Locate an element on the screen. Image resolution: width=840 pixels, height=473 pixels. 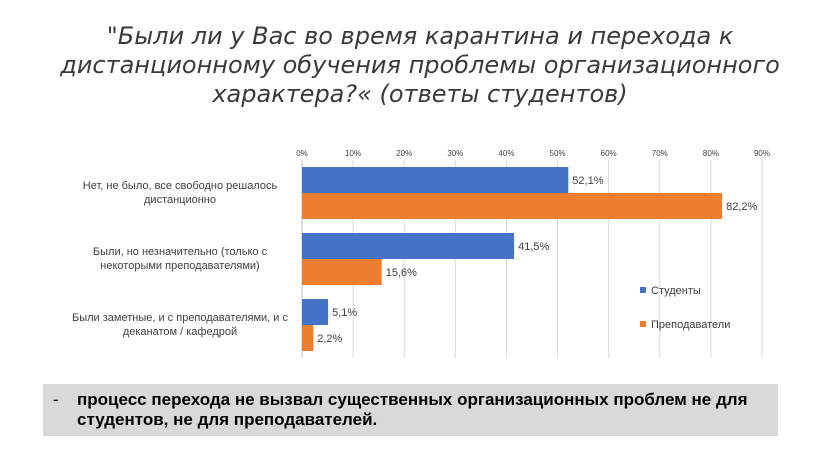
category-label: дистанционно is located at coordinates (180, 200).